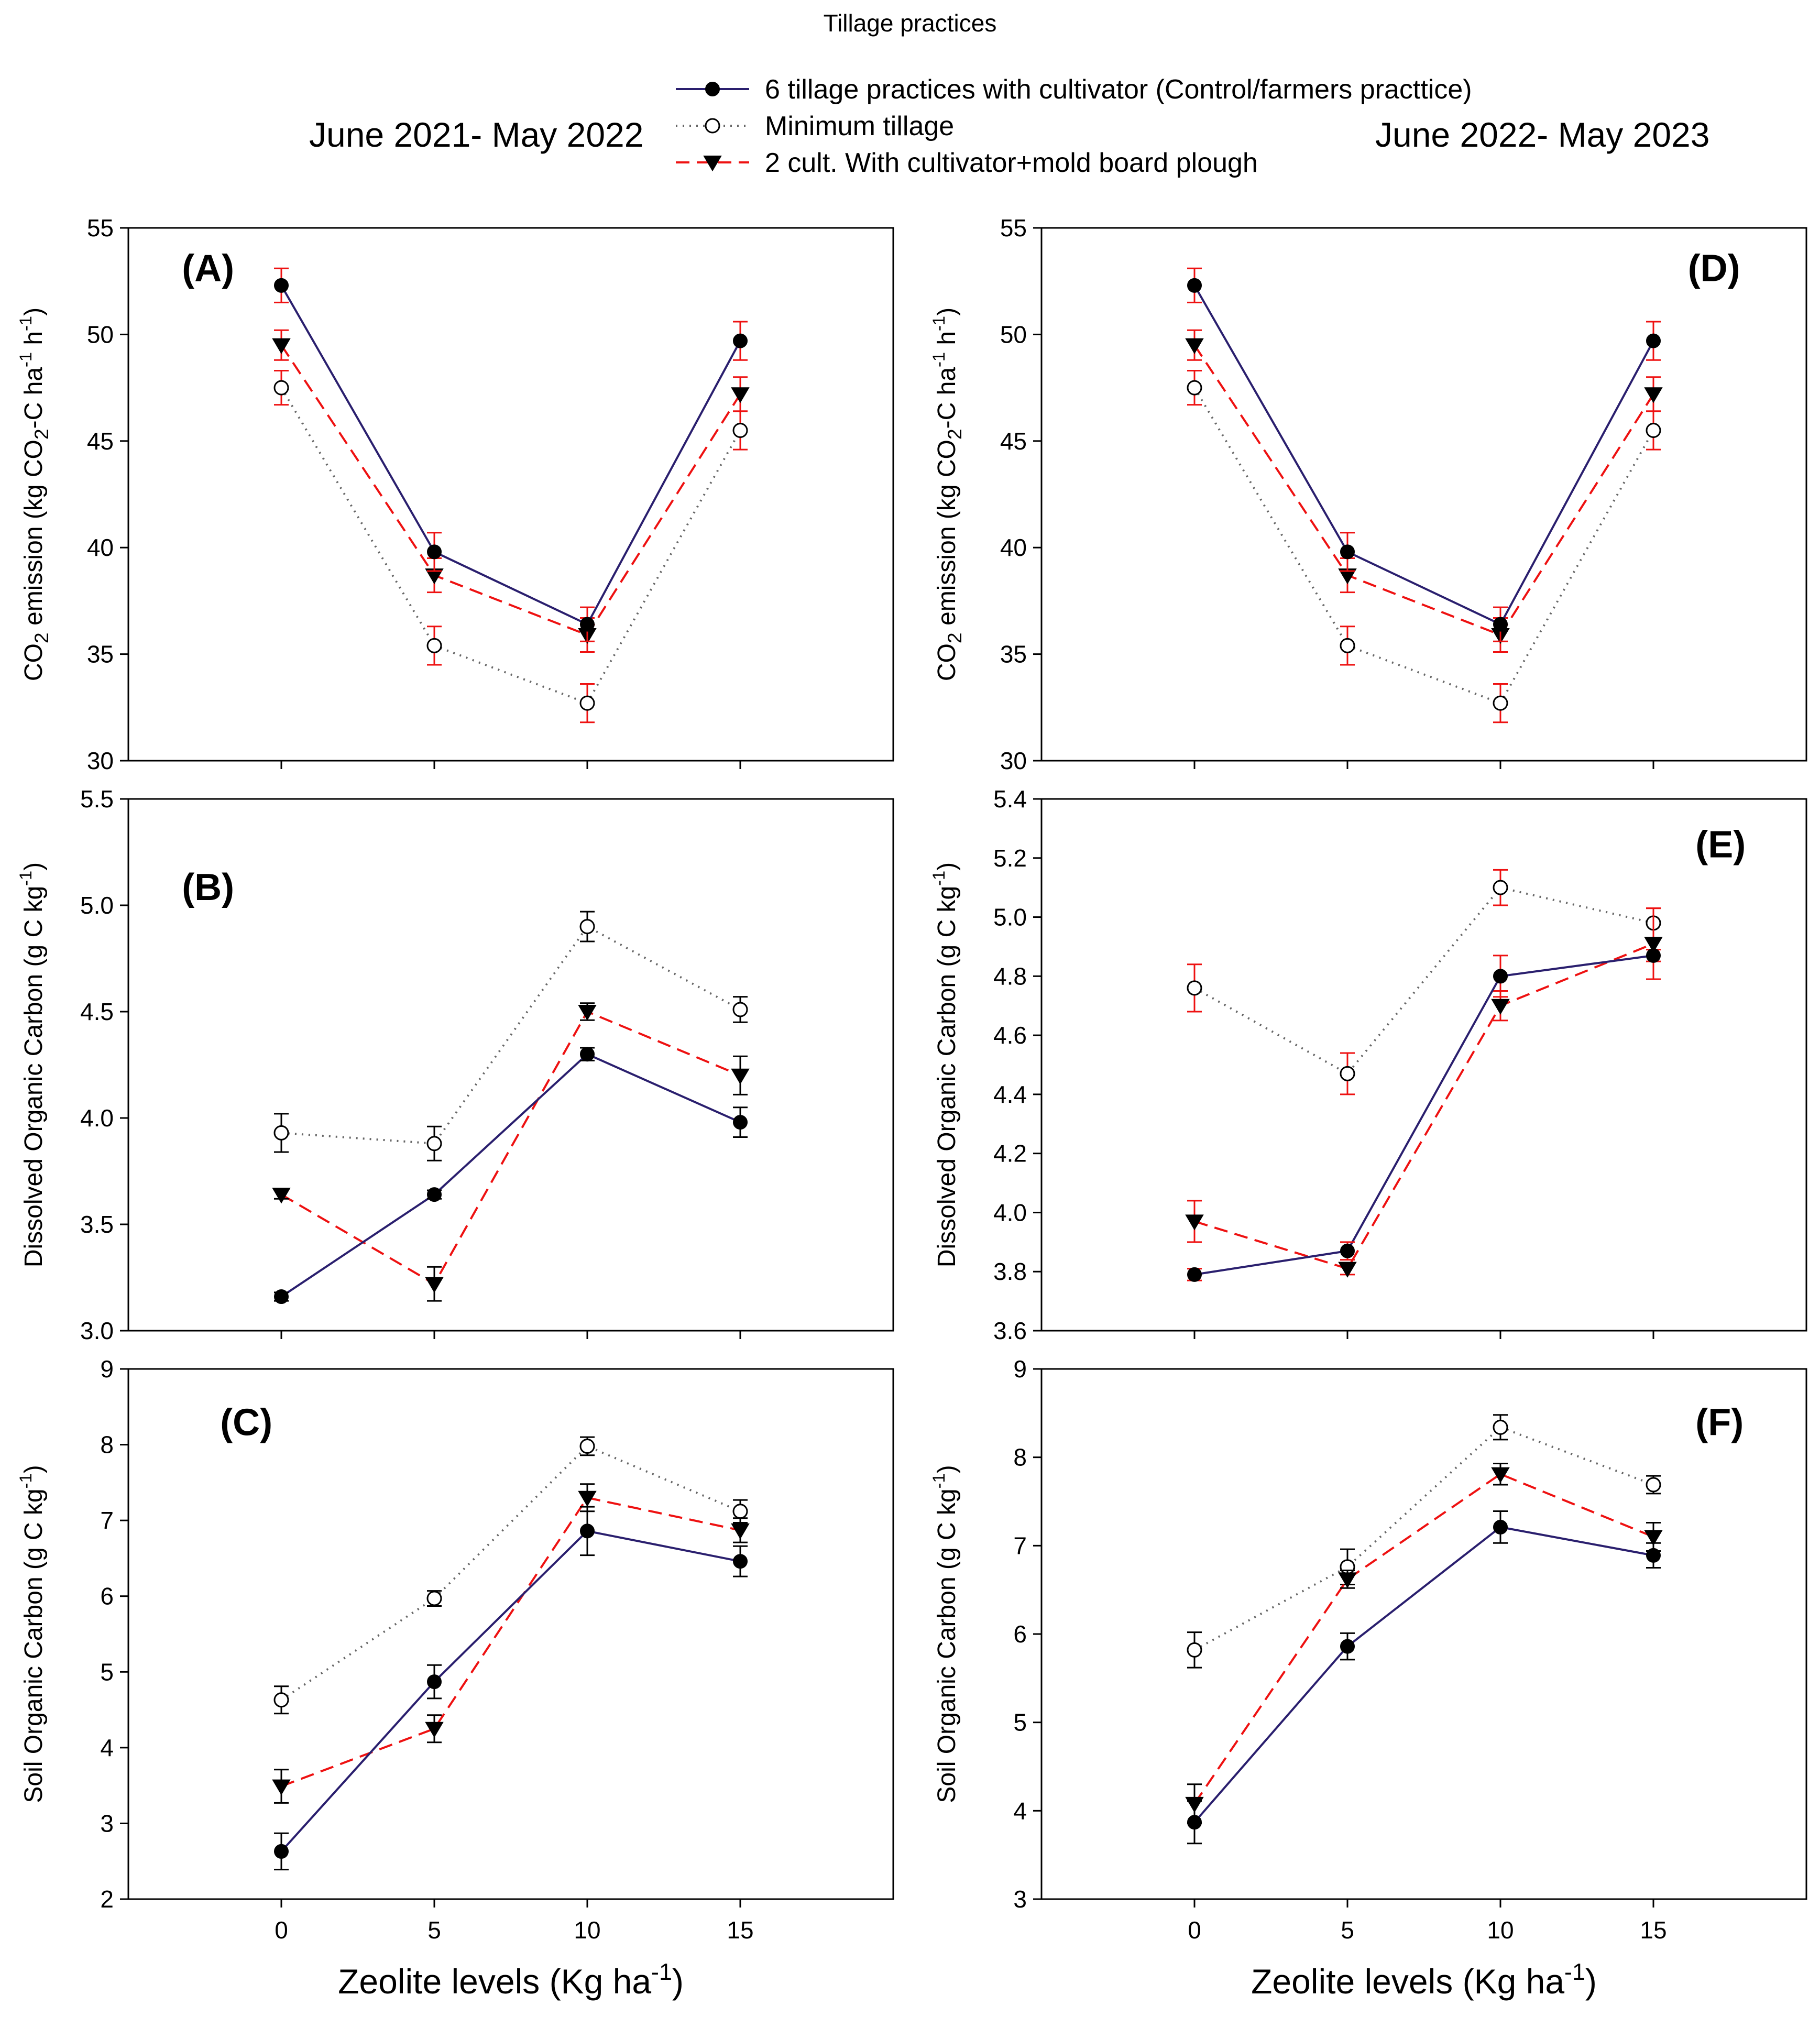 The width and height of the screenshot is (1820, 2017). Describe the element at coordinates (281, 1930) in the screenshot. I see `x-tick-label: 0` at that location.